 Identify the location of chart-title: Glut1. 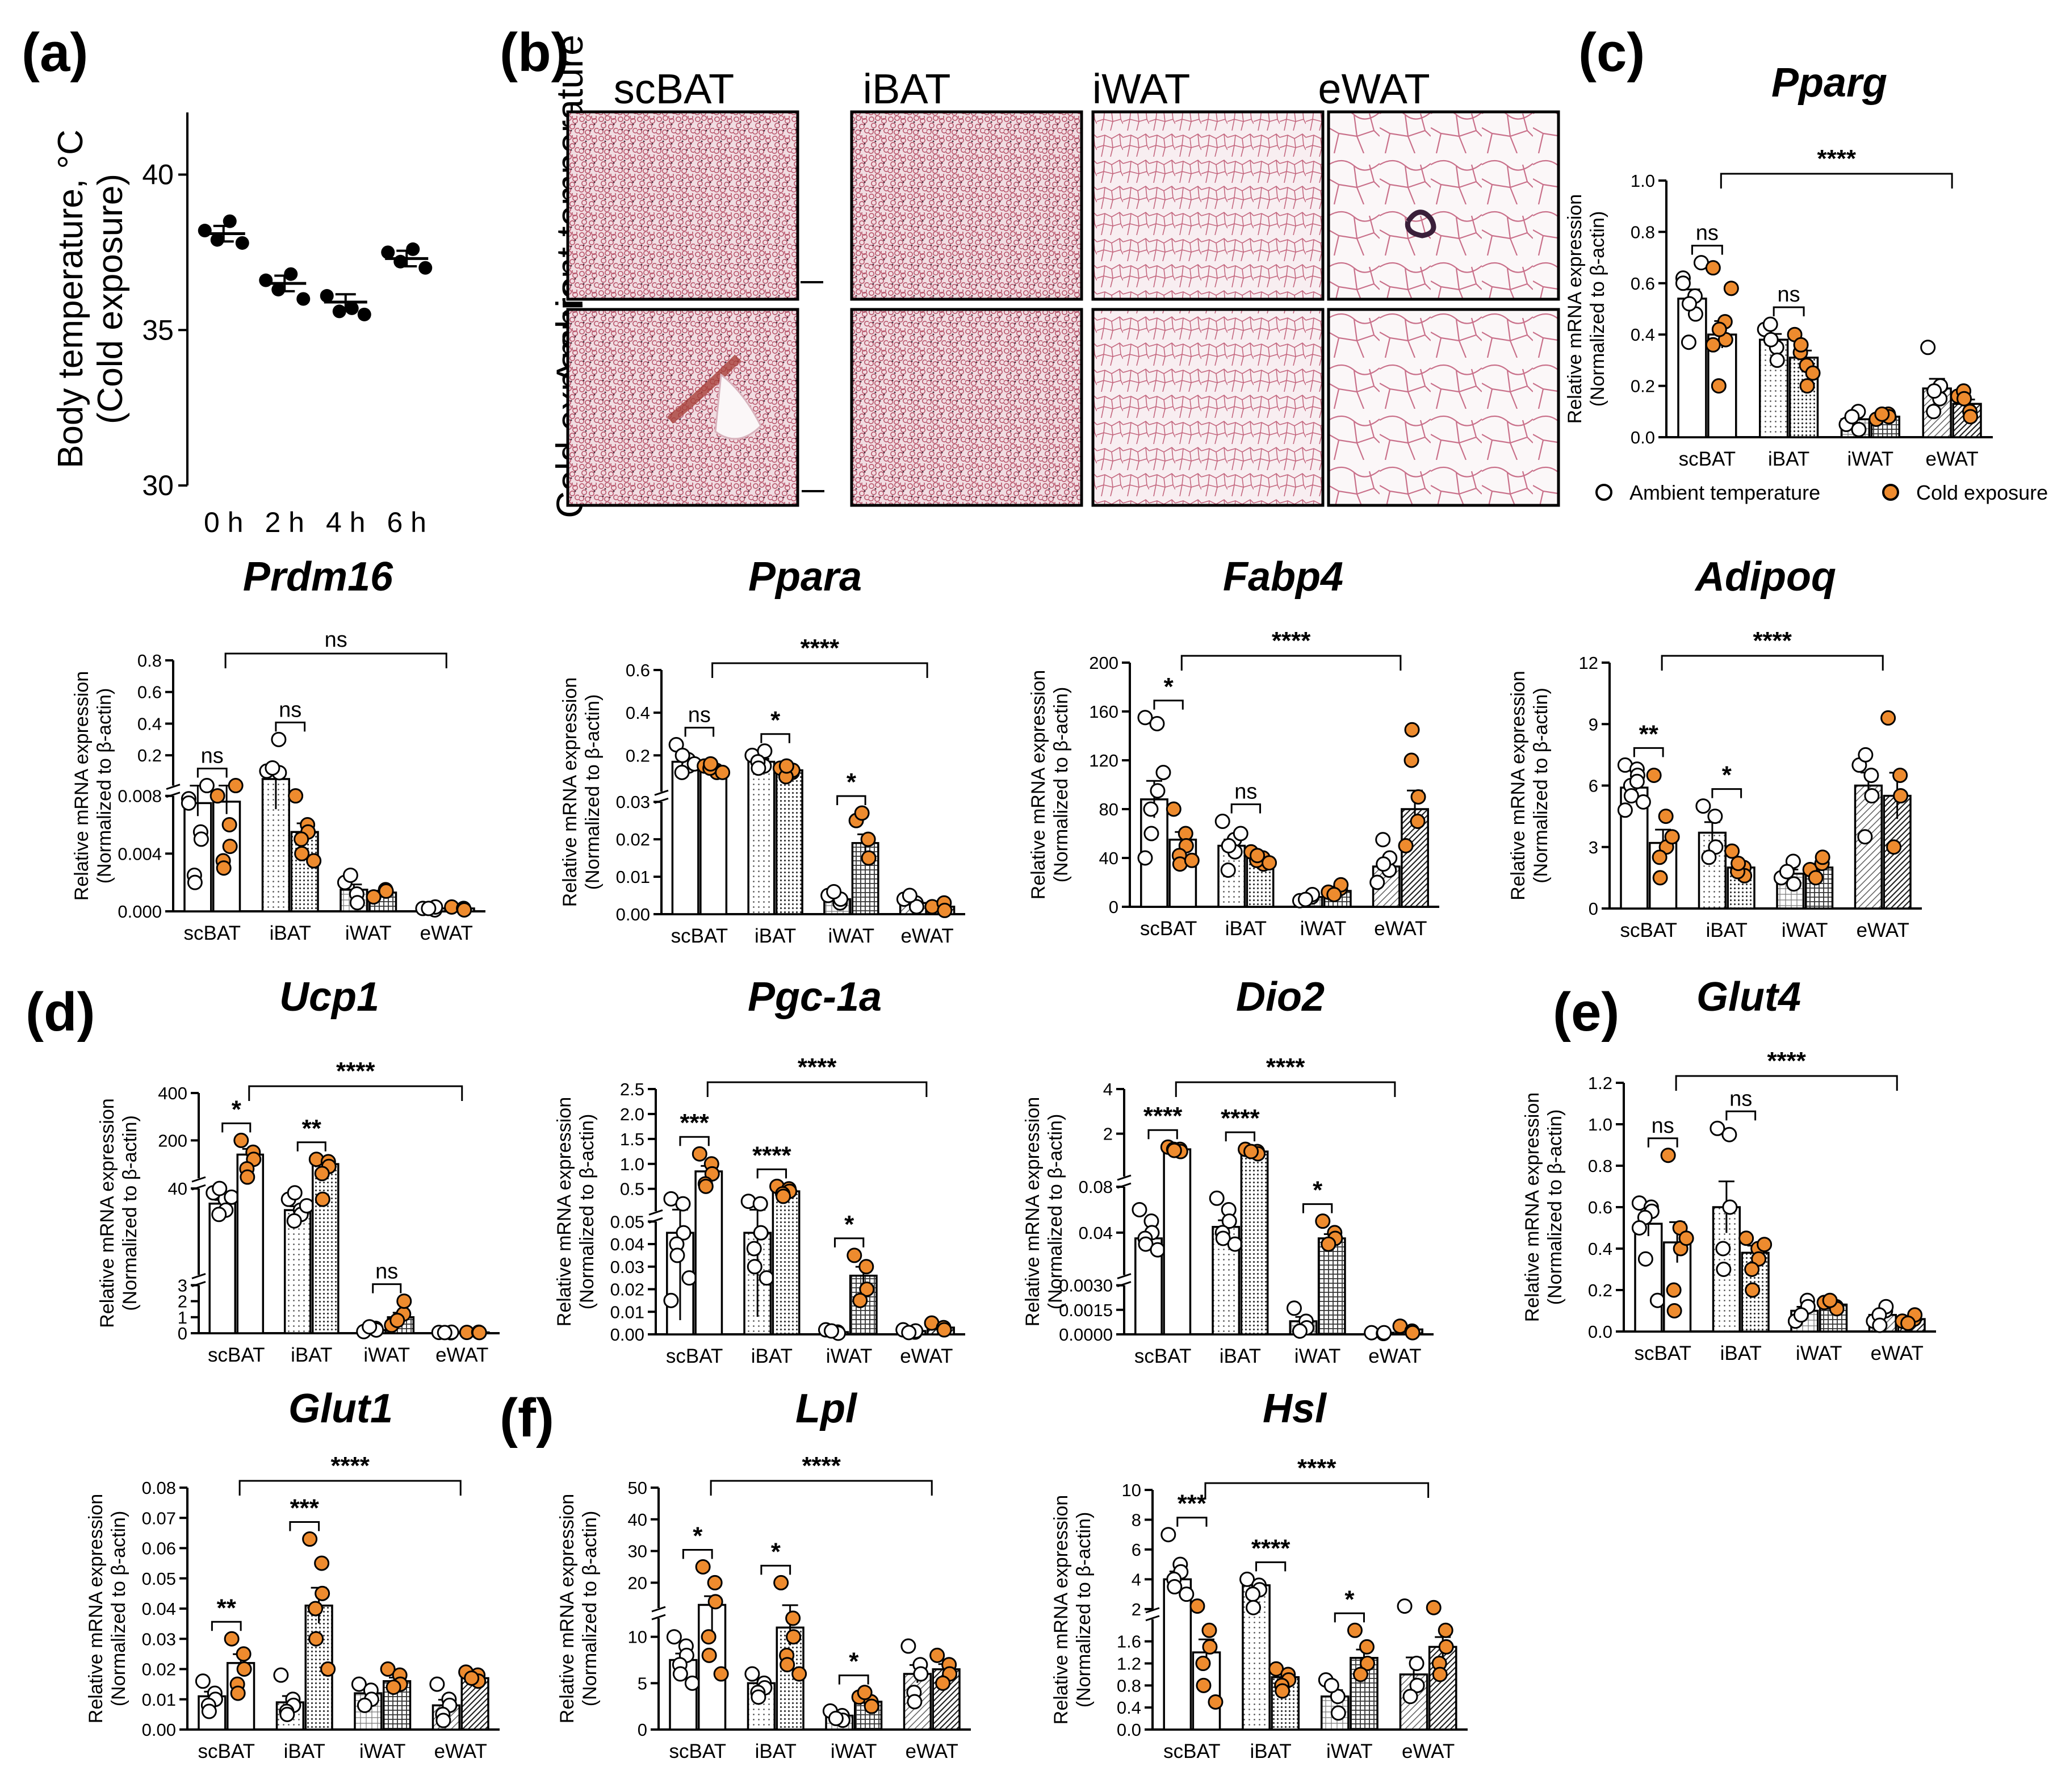
(340, 1408).